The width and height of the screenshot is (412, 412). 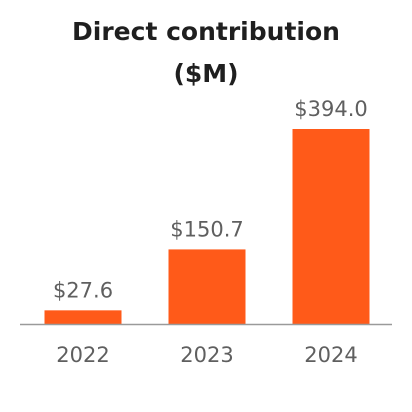 What do you see at coordinates (206, 31) in the screenshot?
I see `chart-title: Direct contribution` at bounding box center [206, 31].